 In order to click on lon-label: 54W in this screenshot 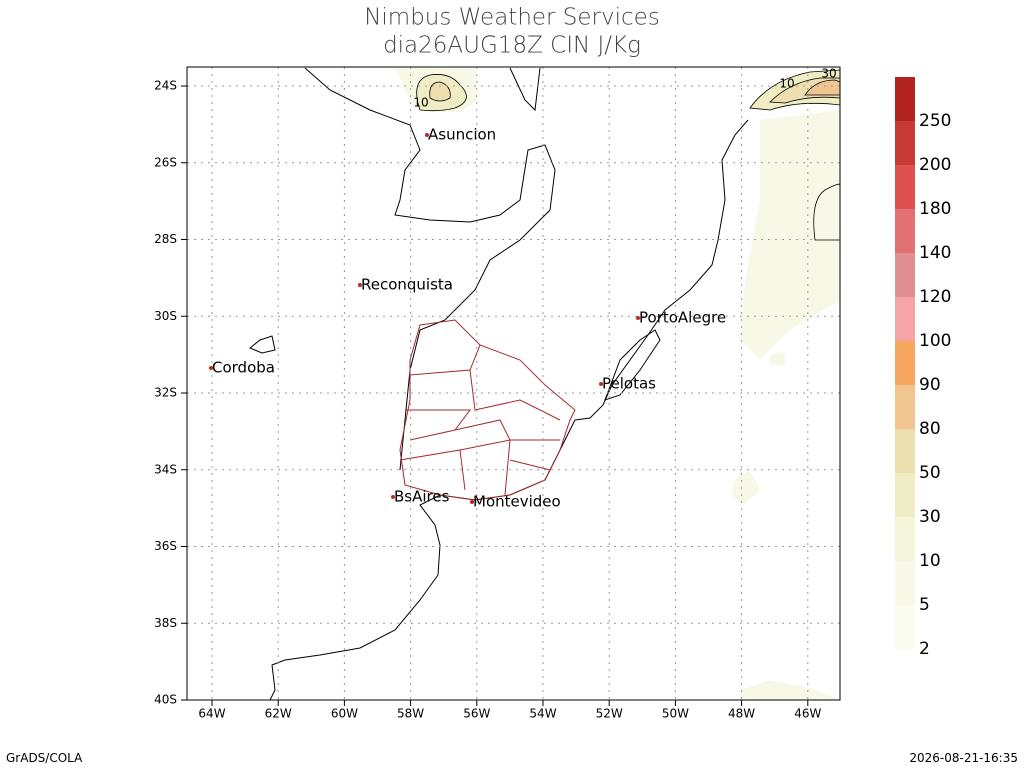, I will do `click(542, 714)`.